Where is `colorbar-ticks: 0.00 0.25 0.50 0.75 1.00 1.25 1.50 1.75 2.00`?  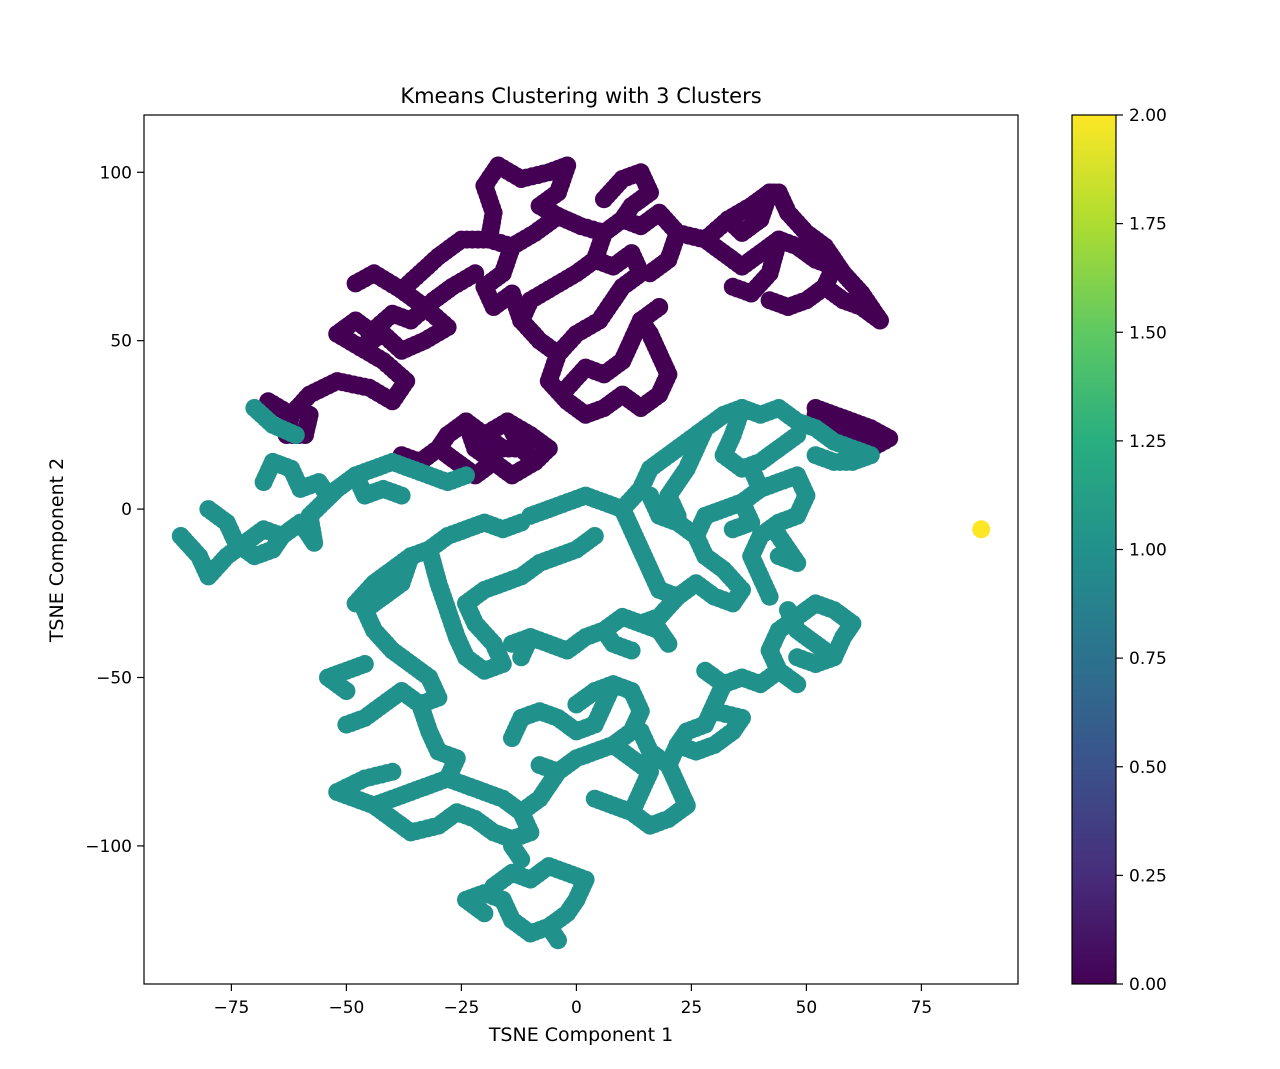
colorbar-ticks: 0.00 0.25 0.50 0.75 1.00 1.25 1.50 1.75 2.00 is located at coordinates (1141, 550).